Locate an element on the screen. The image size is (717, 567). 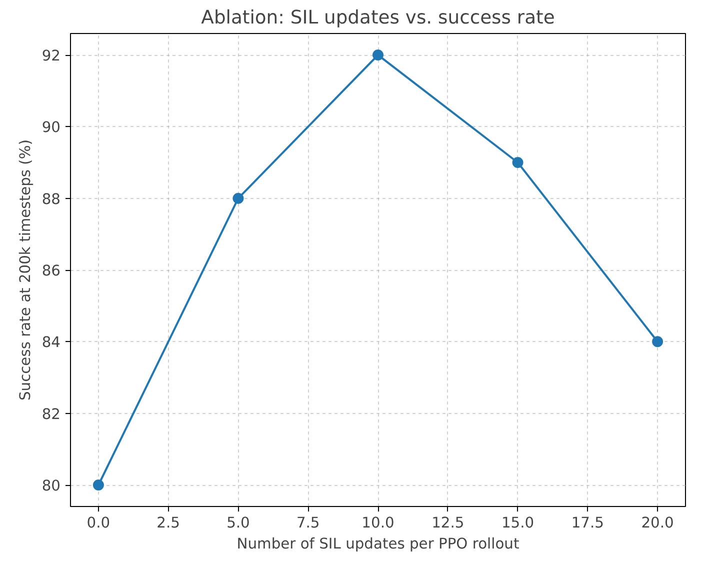
x-tick-label: 7.5 is located at coordinates (308, 523).